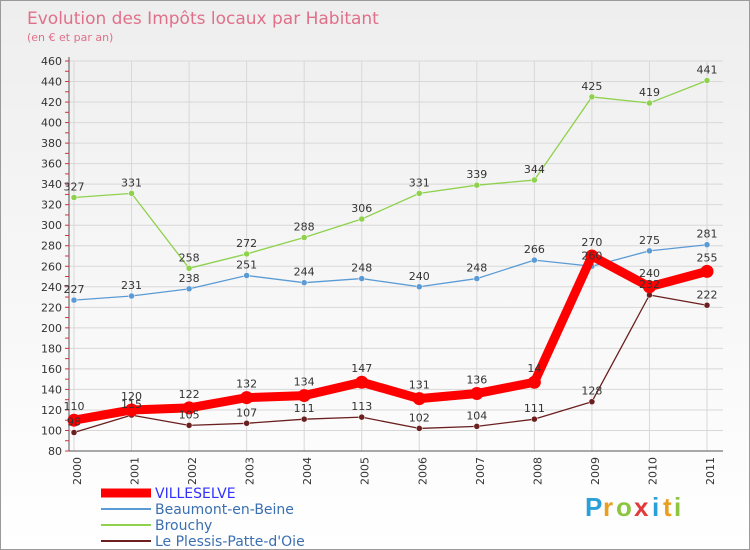 The height and width of the screenshot is (550, 750). Describe the element at coordinates (74, 187) in the screenshot. I see `data-label: 327` at that location.